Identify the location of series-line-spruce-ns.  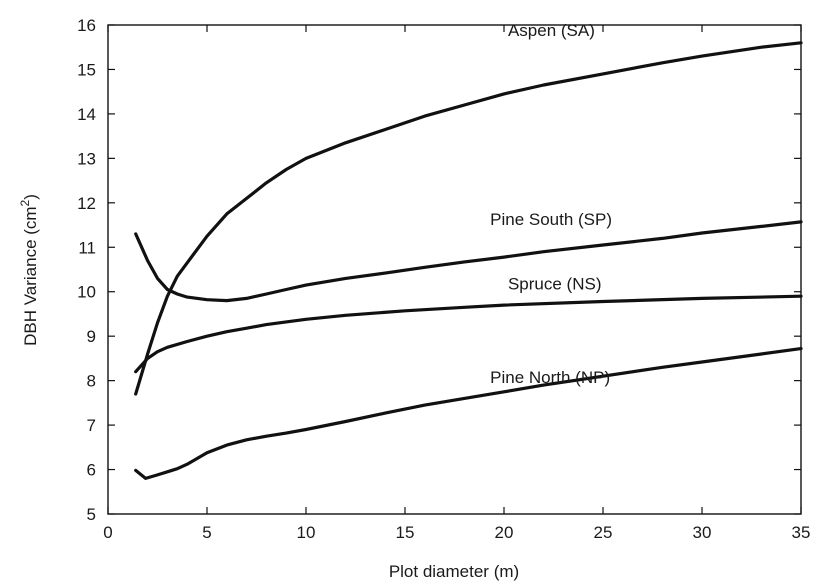
(468, 334).